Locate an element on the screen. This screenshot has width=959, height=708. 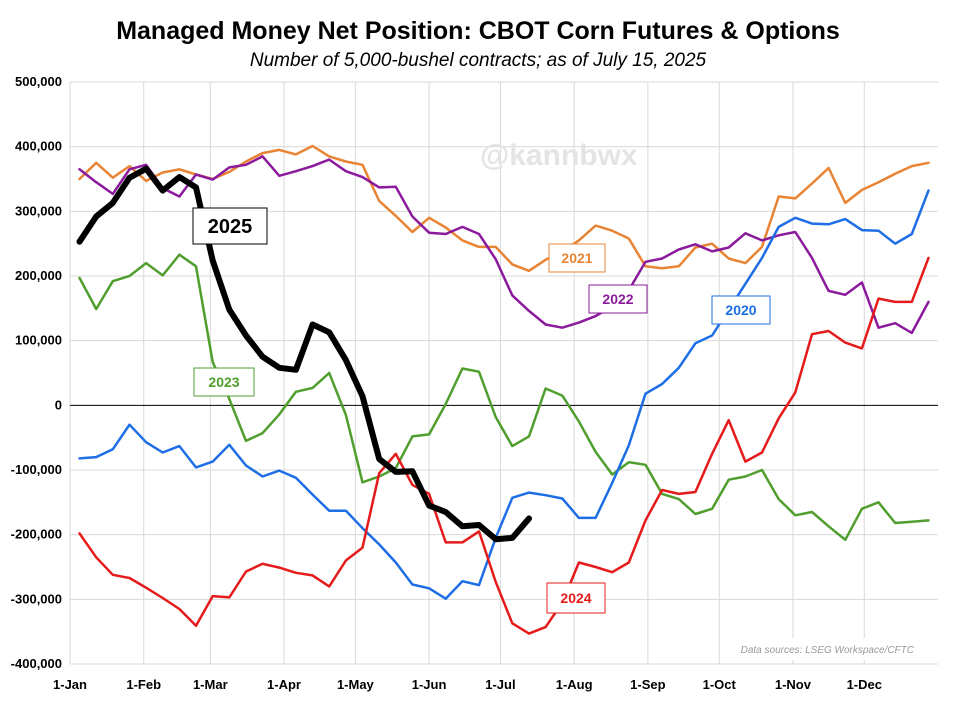
series-label-box-2022 is located at coordinates (618, 299).